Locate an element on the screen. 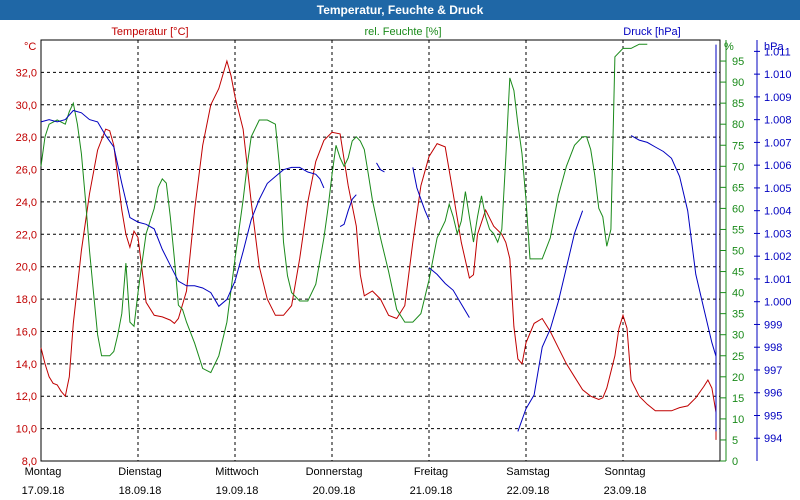 The width and height of the screenshot is (800, 500). pressure-tick-label: 1.000 is located at coordinates (778, 303).